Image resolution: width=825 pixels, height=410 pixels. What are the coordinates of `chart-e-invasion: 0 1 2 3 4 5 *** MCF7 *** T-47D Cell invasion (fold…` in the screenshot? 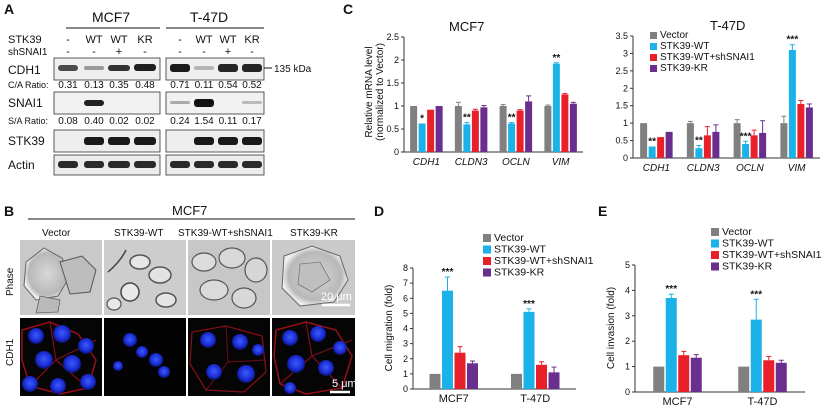 It's located at (714, 317).